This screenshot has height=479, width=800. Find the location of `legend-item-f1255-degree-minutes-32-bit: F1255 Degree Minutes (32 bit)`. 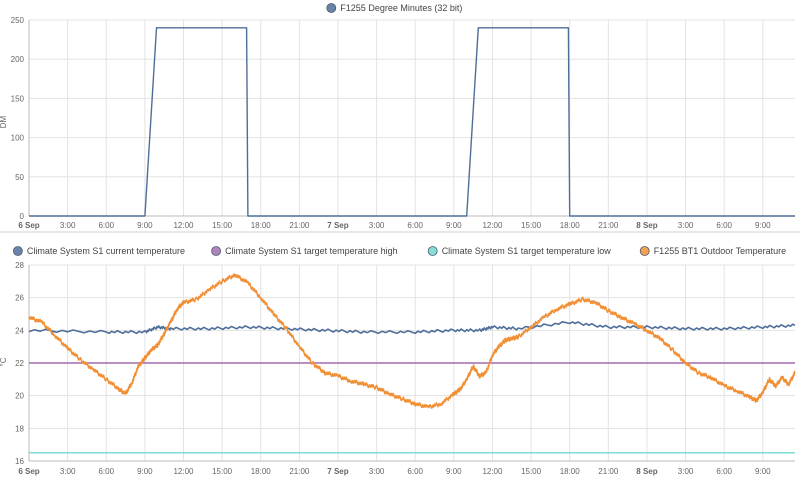

legend-item-f1255-degree-minutes-32-bit: F1255 Degree Minutes (32 bit) is located at coordinates (394, 8).